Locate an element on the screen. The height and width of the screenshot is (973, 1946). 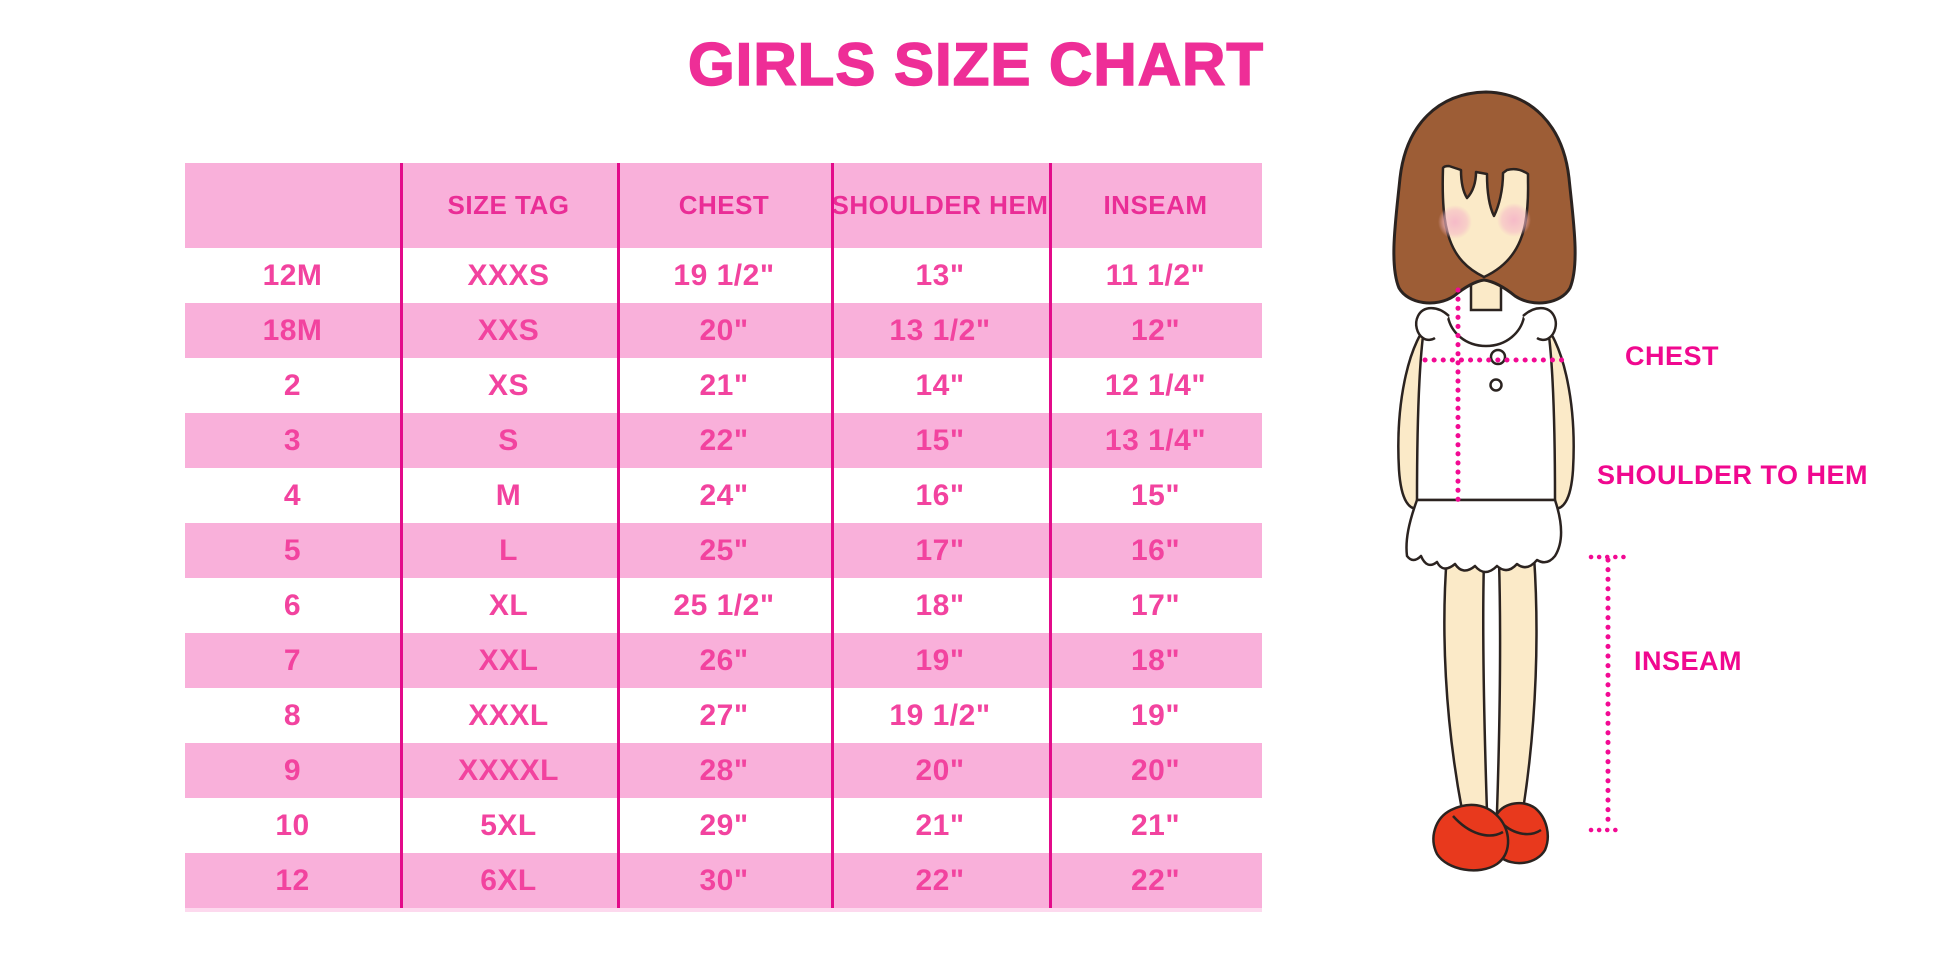
table-cell: XXXXL is located at coordinates (508, 770).